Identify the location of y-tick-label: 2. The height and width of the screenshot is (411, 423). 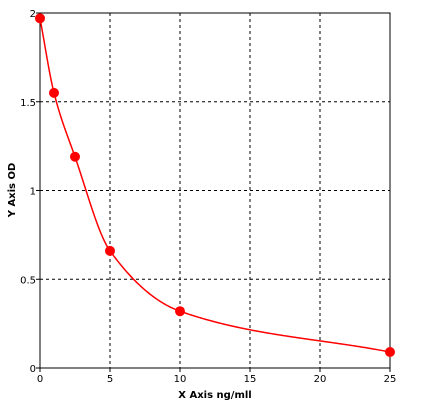
(33, 14).